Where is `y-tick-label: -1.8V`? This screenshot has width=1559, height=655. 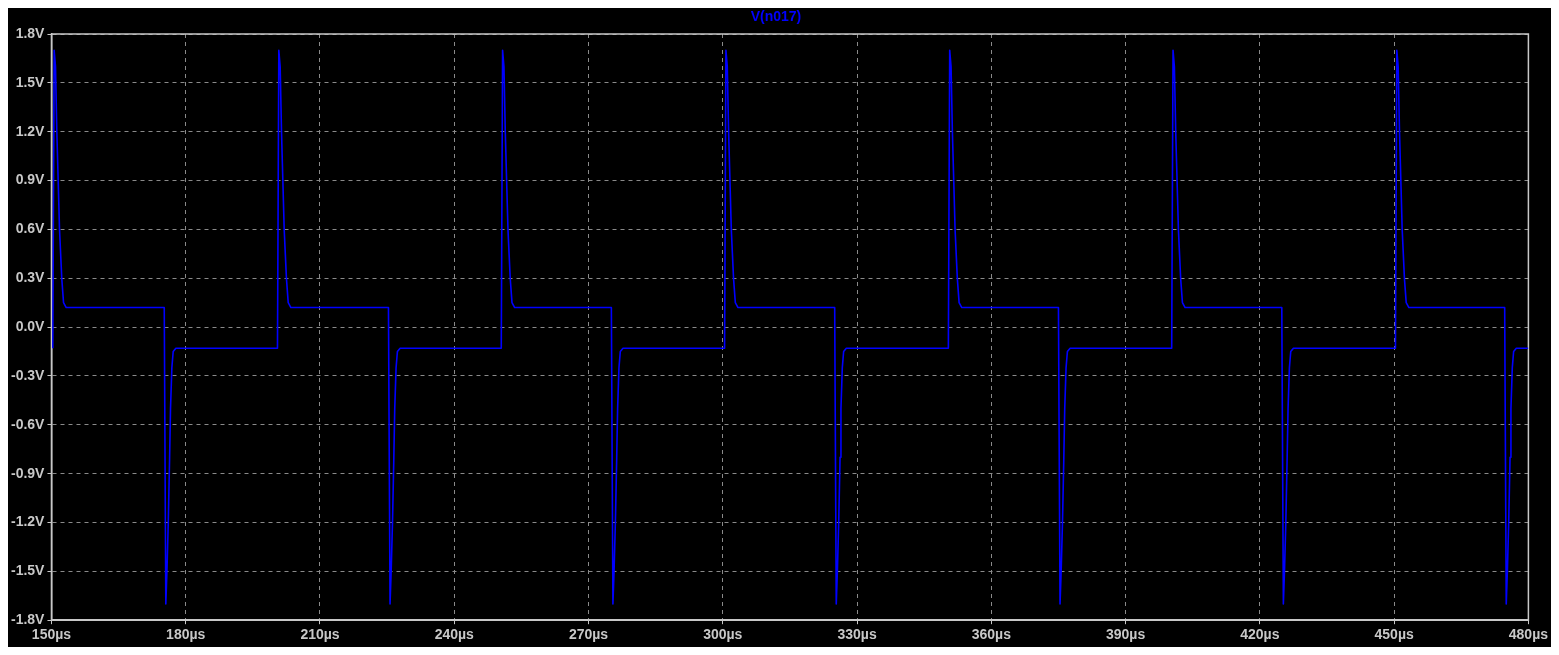
y-tick-label: -1.8V is located at coordinates (28, 619).